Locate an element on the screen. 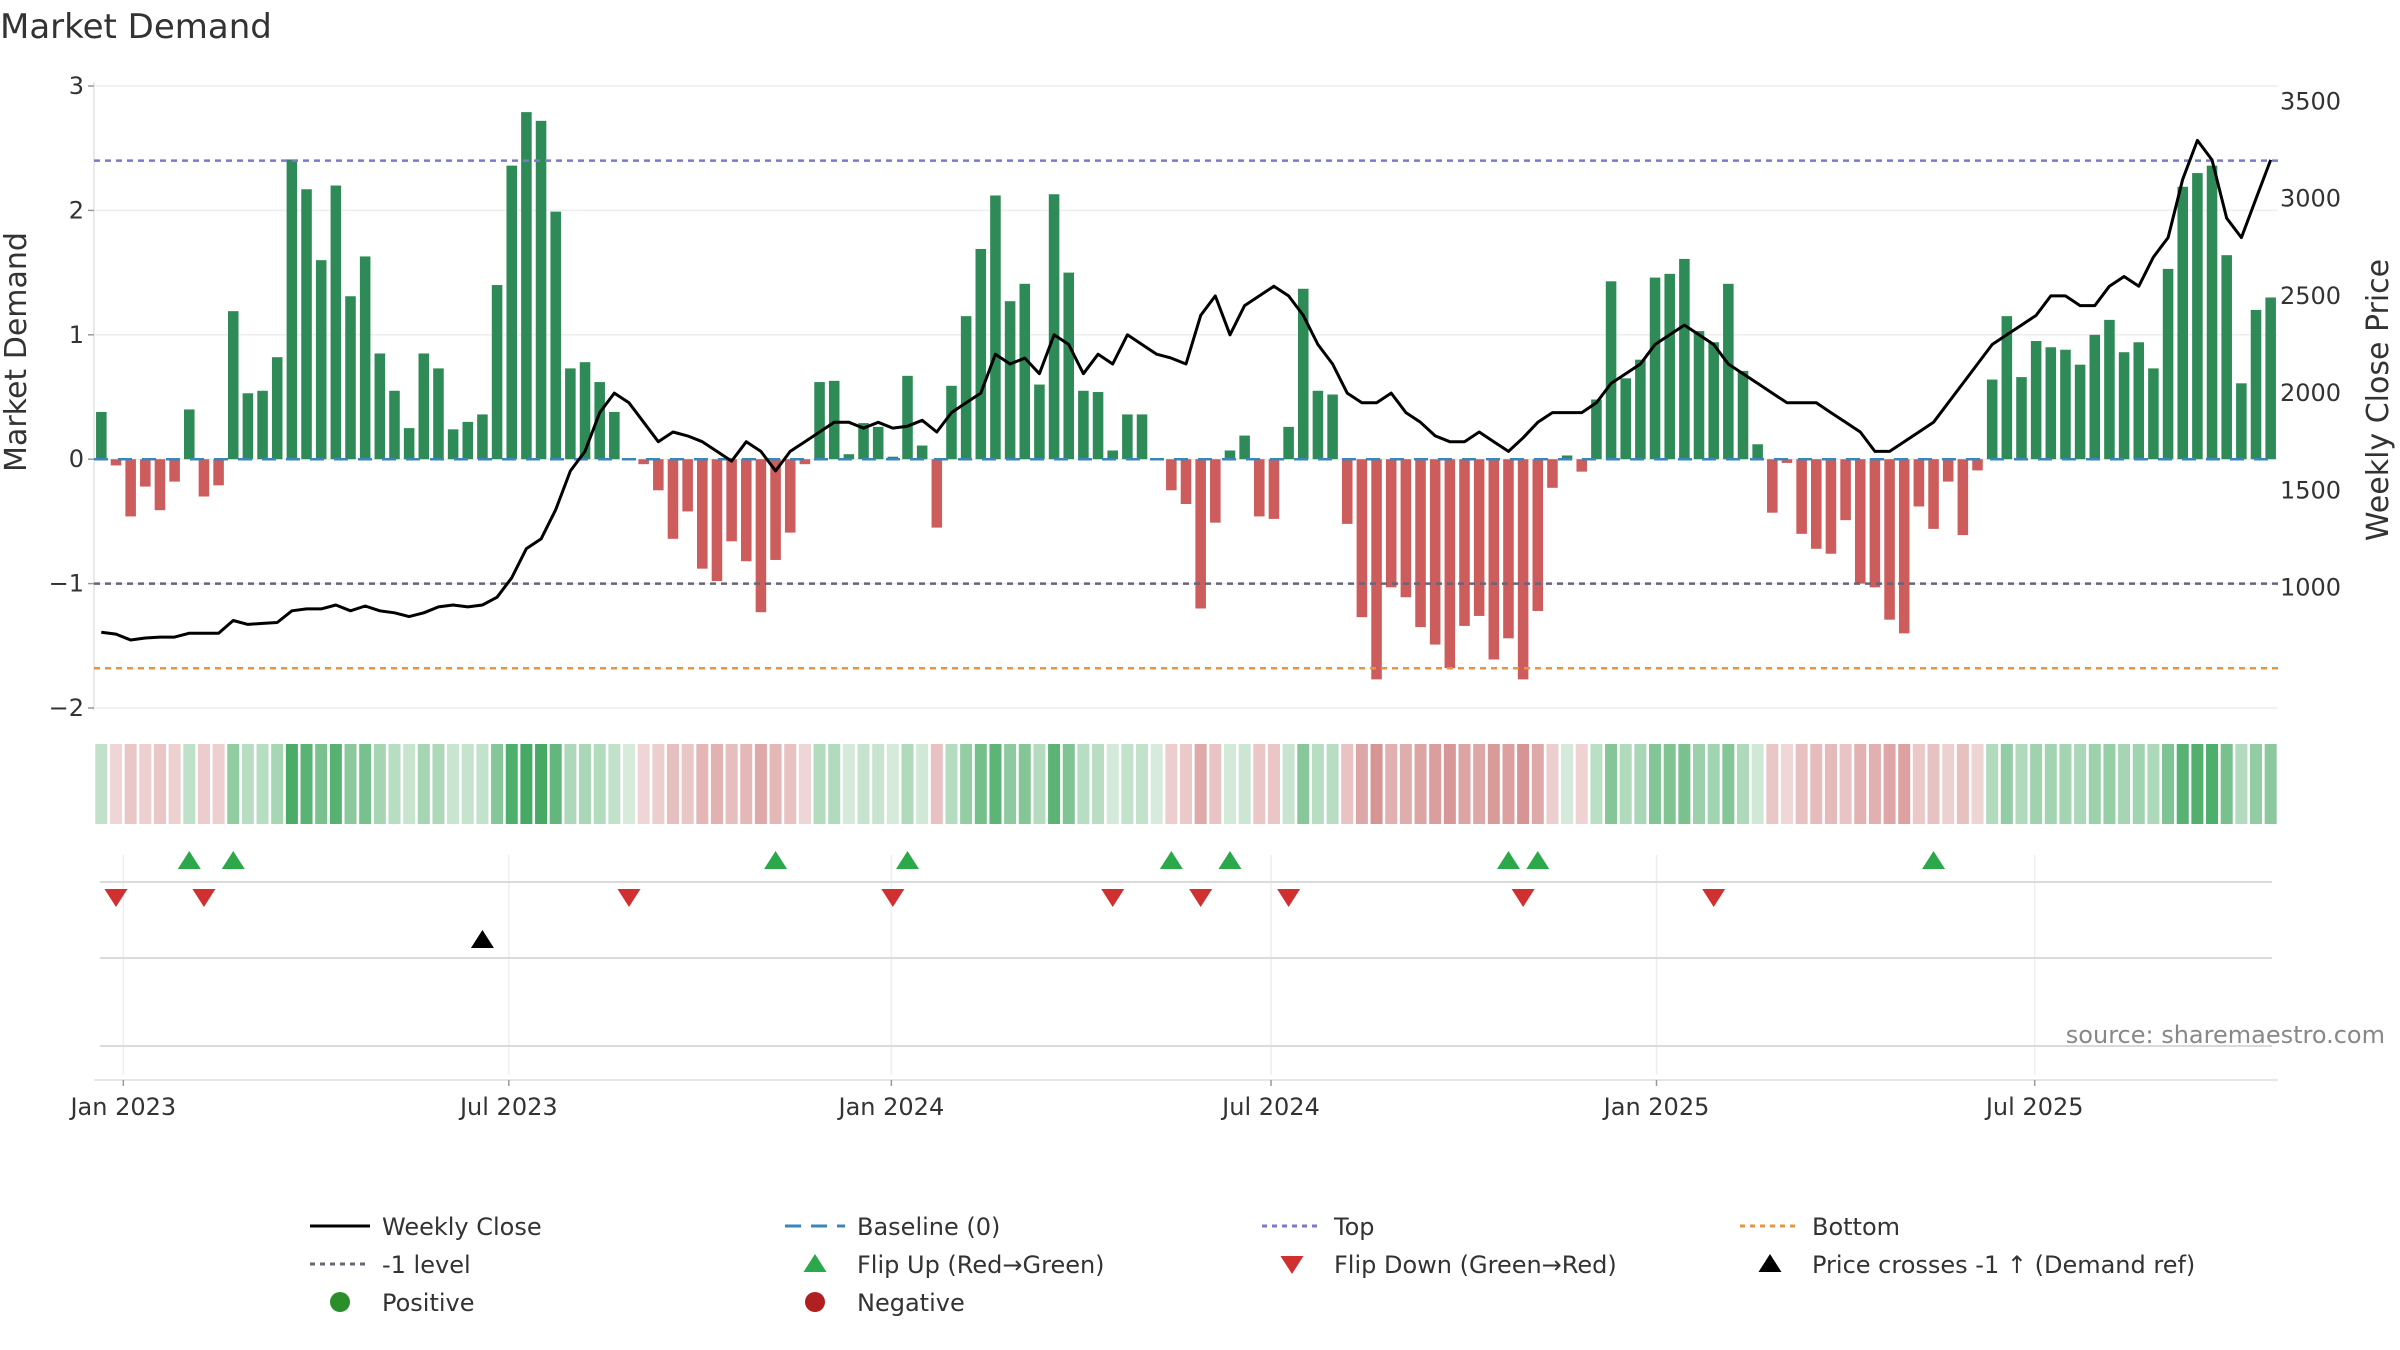 This screenshot has height=1350, width=2400. x-tick-label: Jan 2024 is located at coordinates (891, 1107).